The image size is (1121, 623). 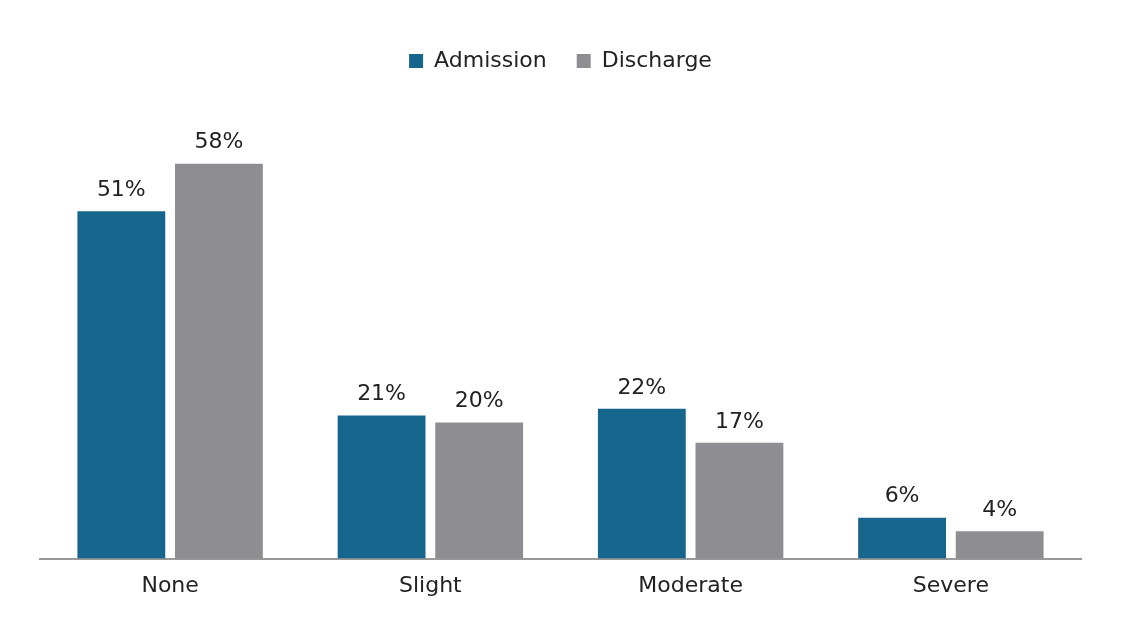 I want to click on data-label: 51%, so click(x=121, y=189).